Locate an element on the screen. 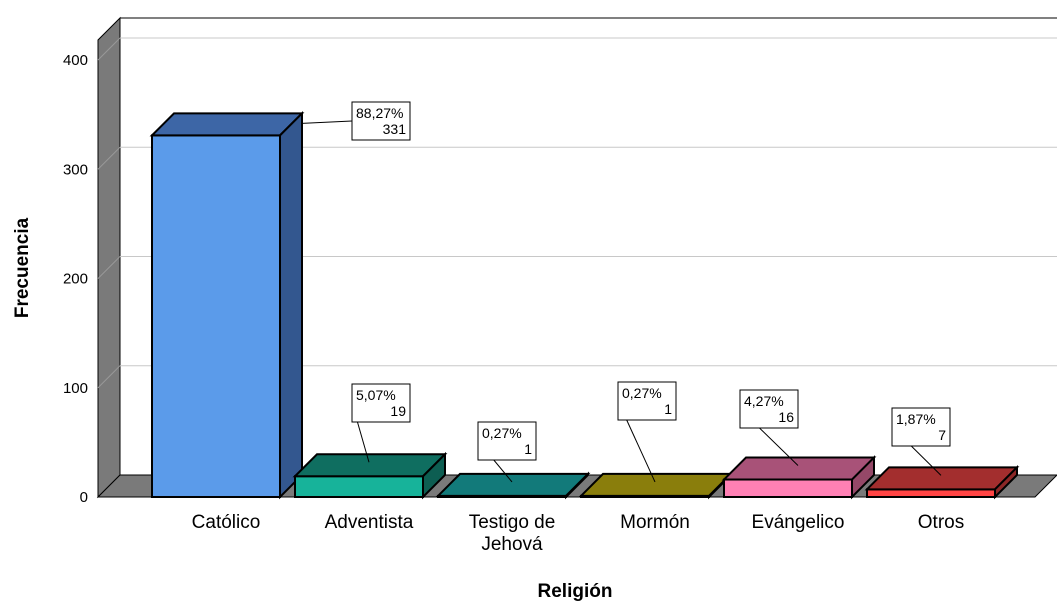 The width and height of the screenshot is (1057, 603). category-label: Otros is located at coordinates (941, 522).